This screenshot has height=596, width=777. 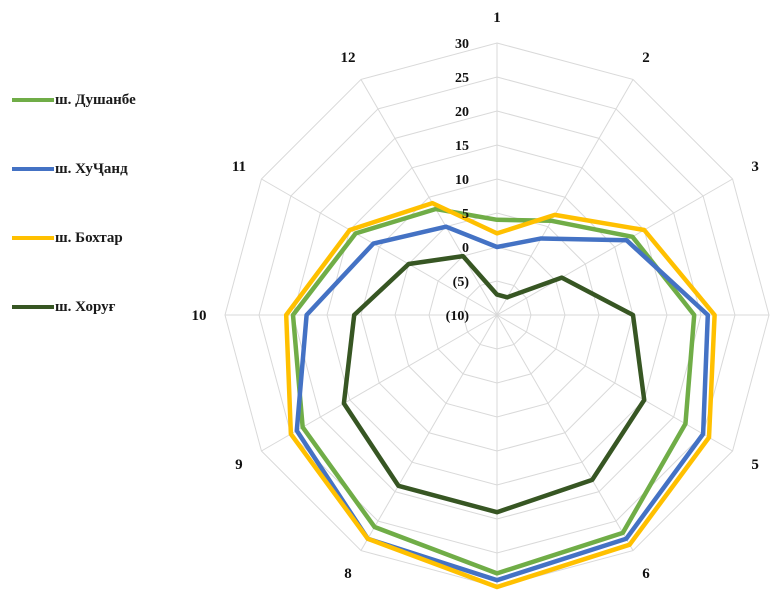 What do you see at coordinates (462, 44) in the screenshot?
I see `tick-label: 30` at bounding box center [462, 44].